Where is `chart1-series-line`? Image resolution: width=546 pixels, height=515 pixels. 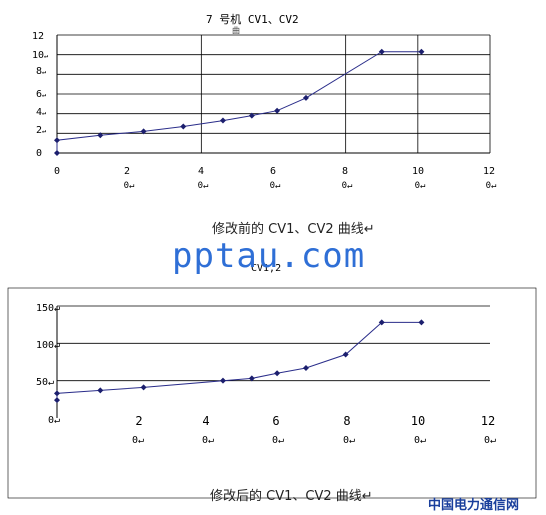
chart1-series-line is located at coordinates (239, 102).